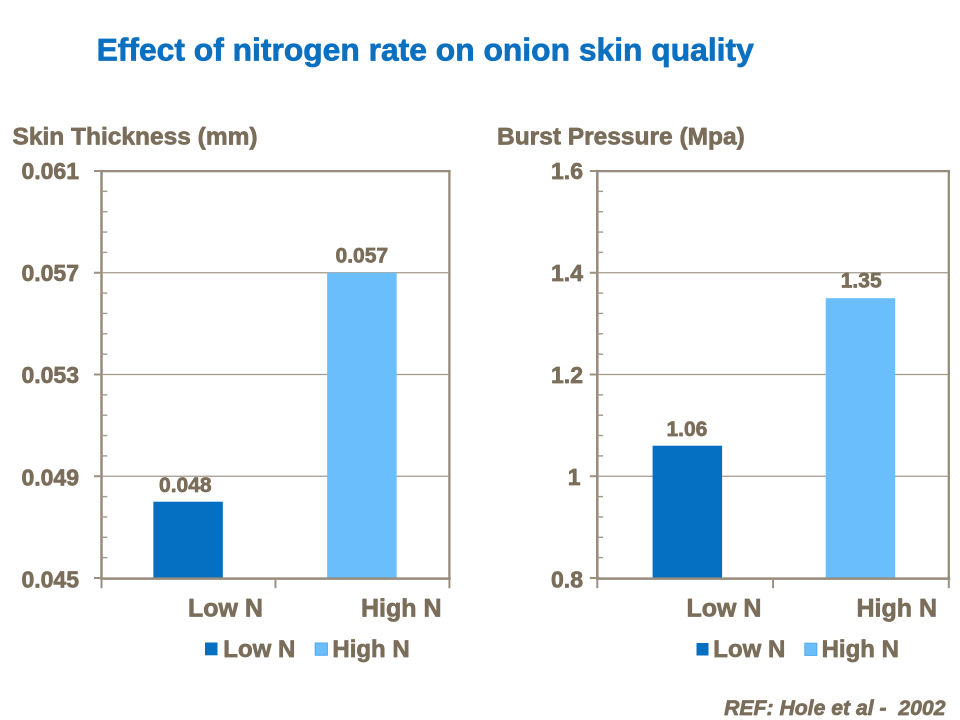 This screenshot has width=960, height=720. I want to click on svg-text: 0.045, so click(50, 580).